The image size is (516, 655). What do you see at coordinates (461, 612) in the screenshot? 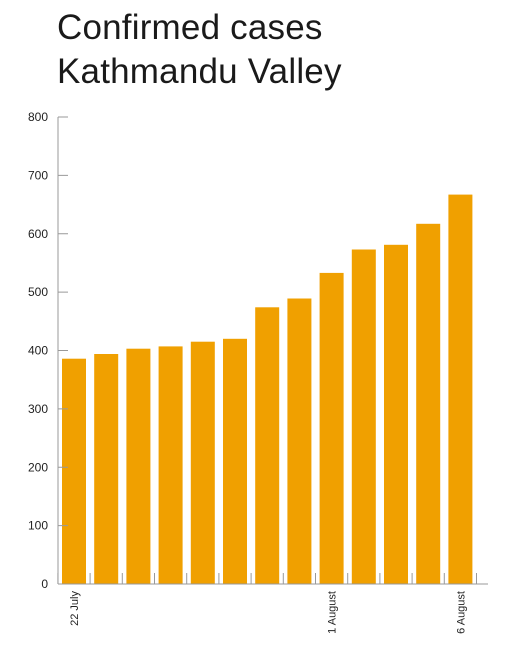
I see `x-tick-label: 6 August` at bounding box center [461, 612].